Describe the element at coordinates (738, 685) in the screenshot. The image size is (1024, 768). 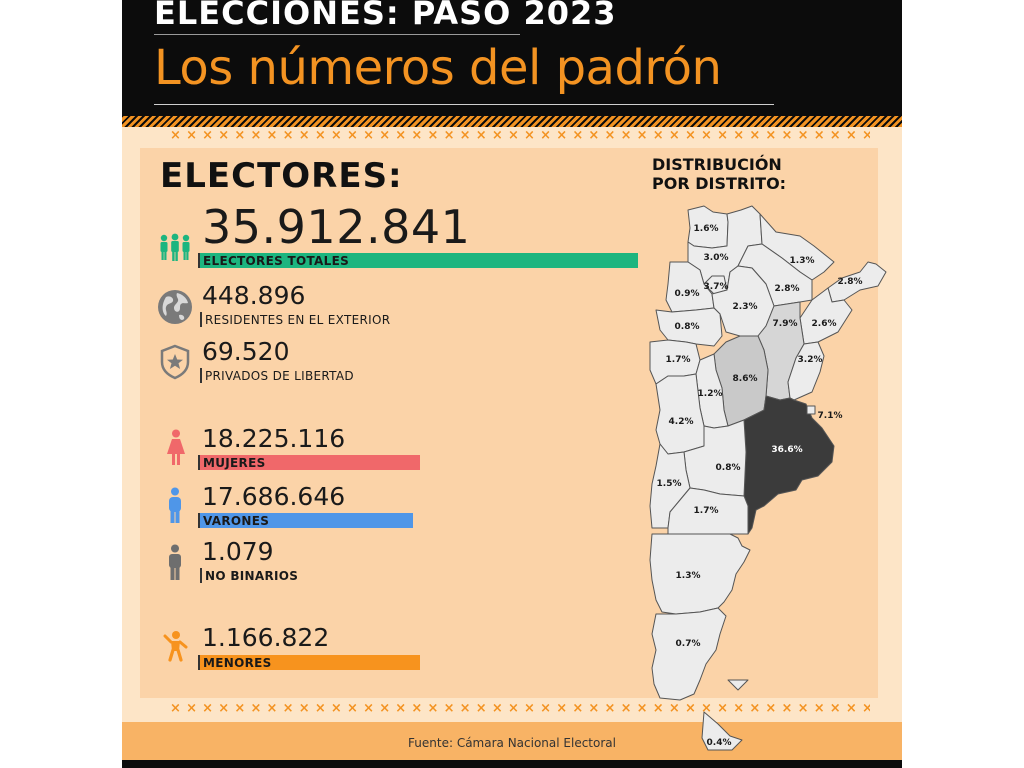
I see `islands-marker-icon` at that location.